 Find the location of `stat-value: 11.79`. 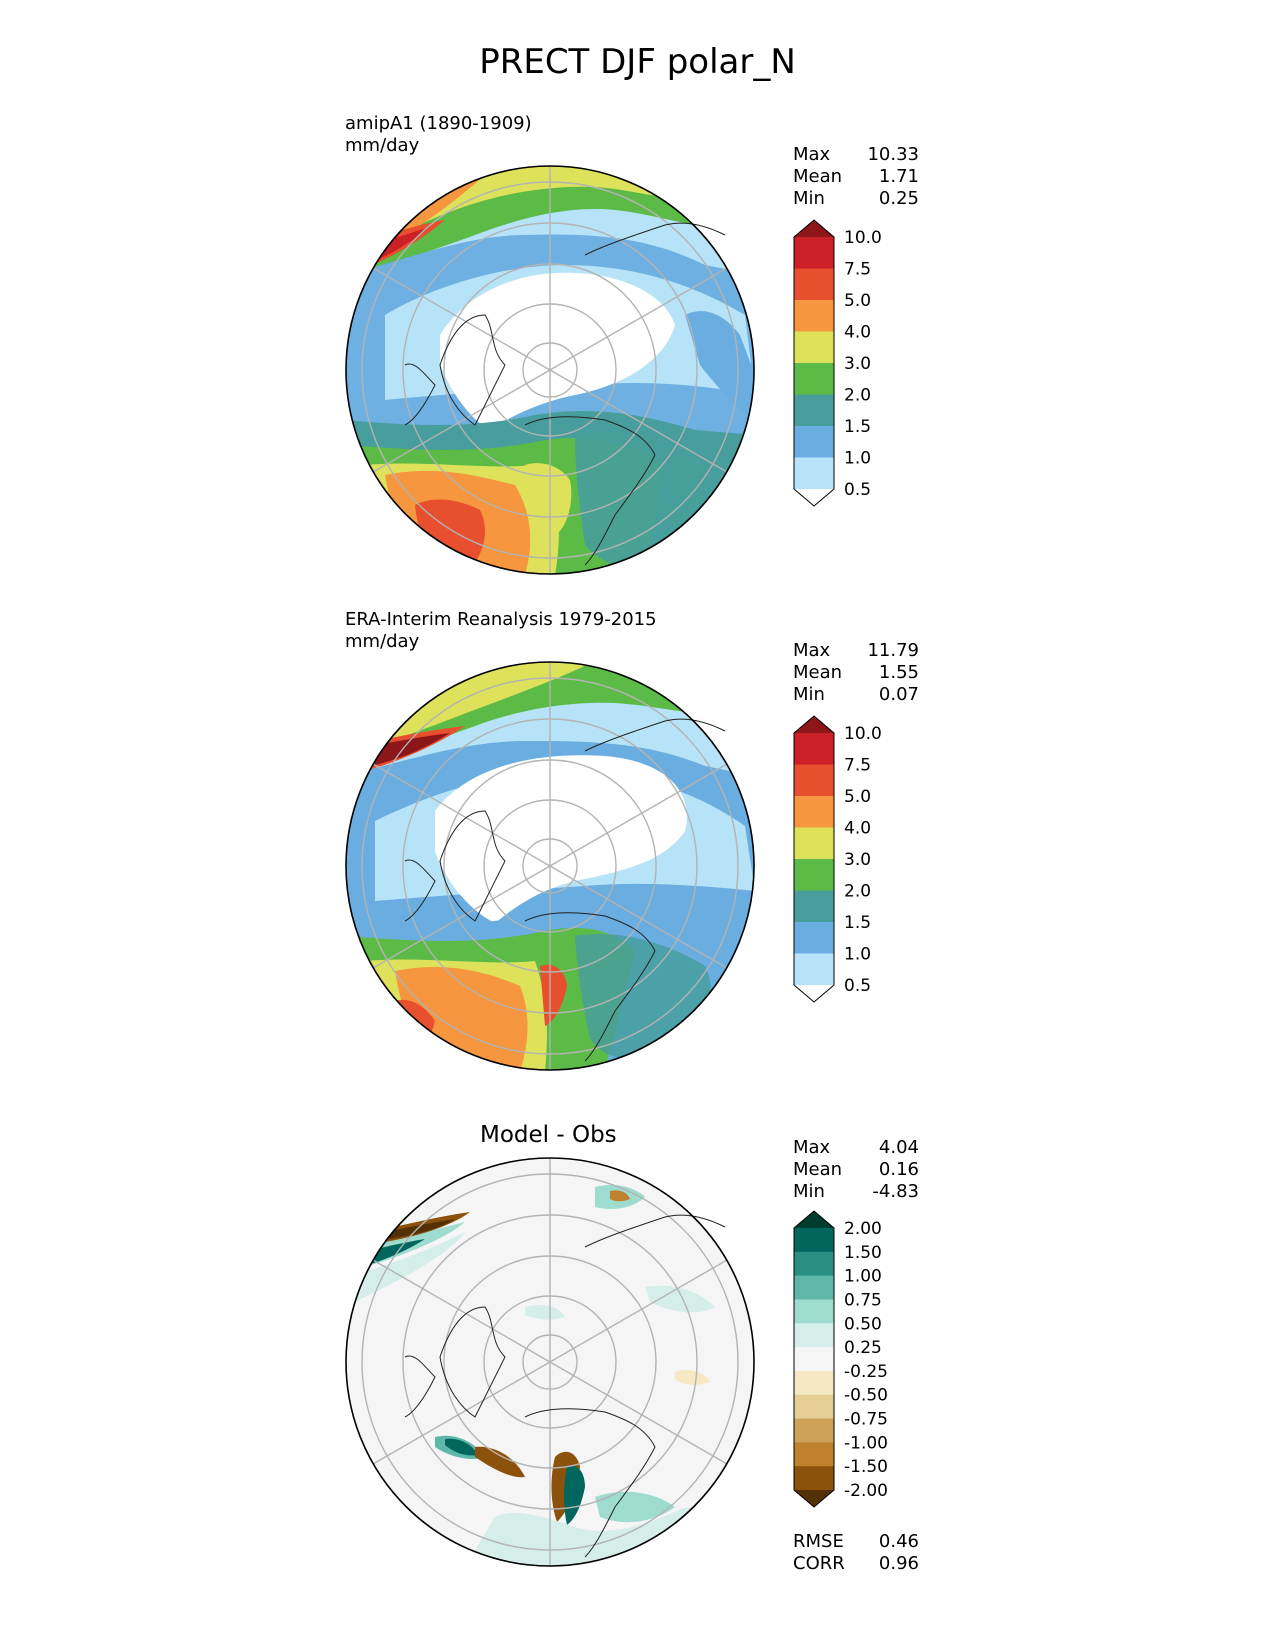

stat-value: 11.79 is located at coordinates (893, 650).